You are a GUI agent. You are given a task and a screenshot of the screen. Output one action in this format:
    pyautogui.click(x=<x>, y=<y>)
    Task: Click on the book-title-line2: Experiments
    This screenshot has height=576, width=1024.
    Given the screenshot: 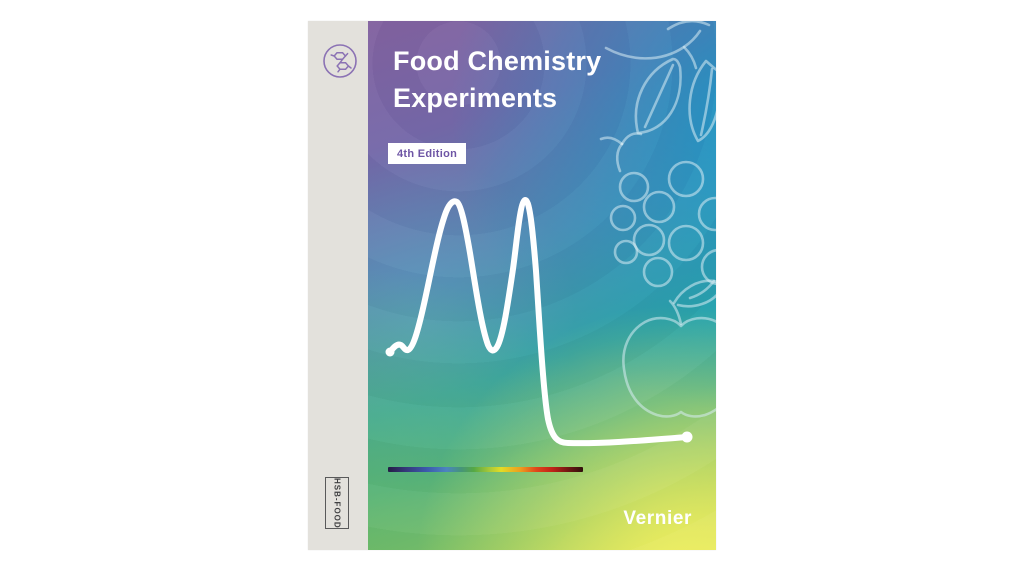 What is the action you would take?
    pyautogui.click(x=475, y=98)
    